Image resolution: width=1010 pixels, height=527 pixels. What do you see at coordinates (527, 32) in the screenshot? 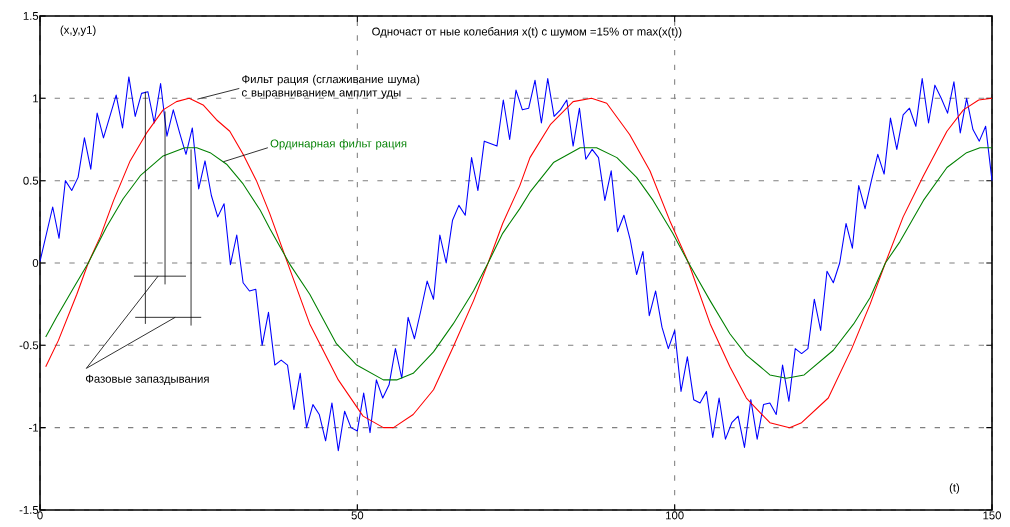
I see `text: Одночаст от ные колебания x(t) с шумом =15% от max(x(t))` at bounding box center [527, 32].